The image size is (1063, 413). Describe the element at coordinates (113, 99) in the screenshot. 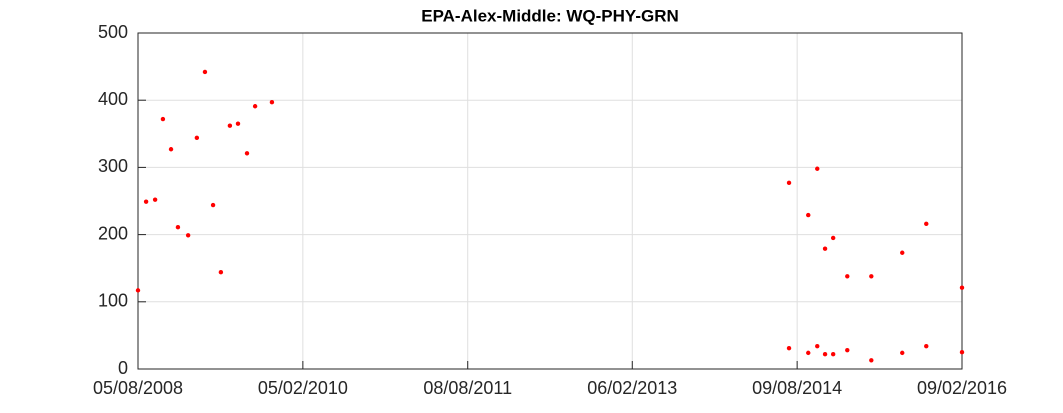

I see `y-tick-label: 400` at that location.